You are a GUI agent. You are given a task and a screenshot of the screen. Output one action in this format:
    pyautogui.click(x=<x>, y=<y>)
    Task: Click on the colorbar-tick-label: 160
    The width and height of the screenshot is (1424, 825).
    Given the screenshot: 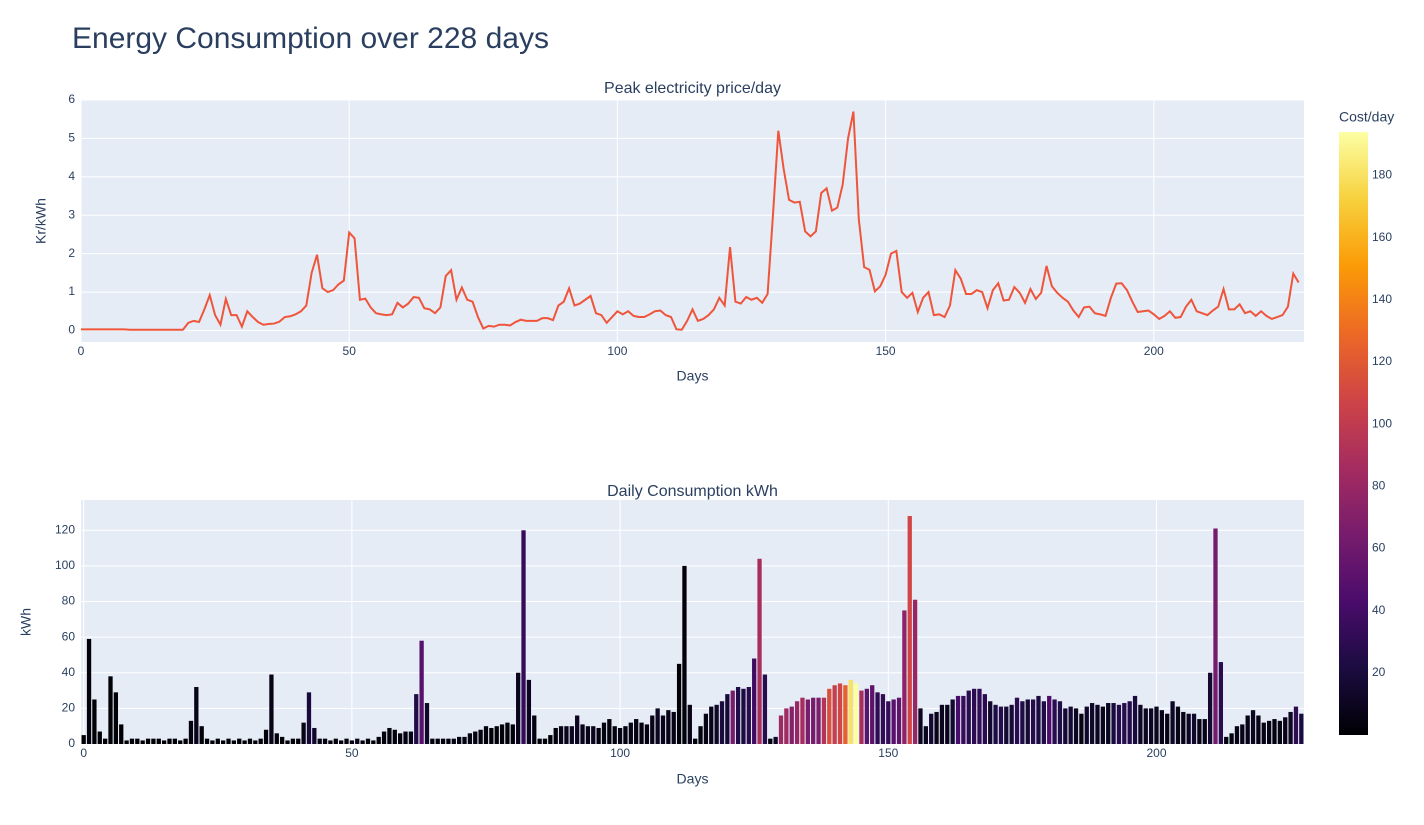 What is the action you would take?
    pyautogui.click(x=1382, y=237)
    